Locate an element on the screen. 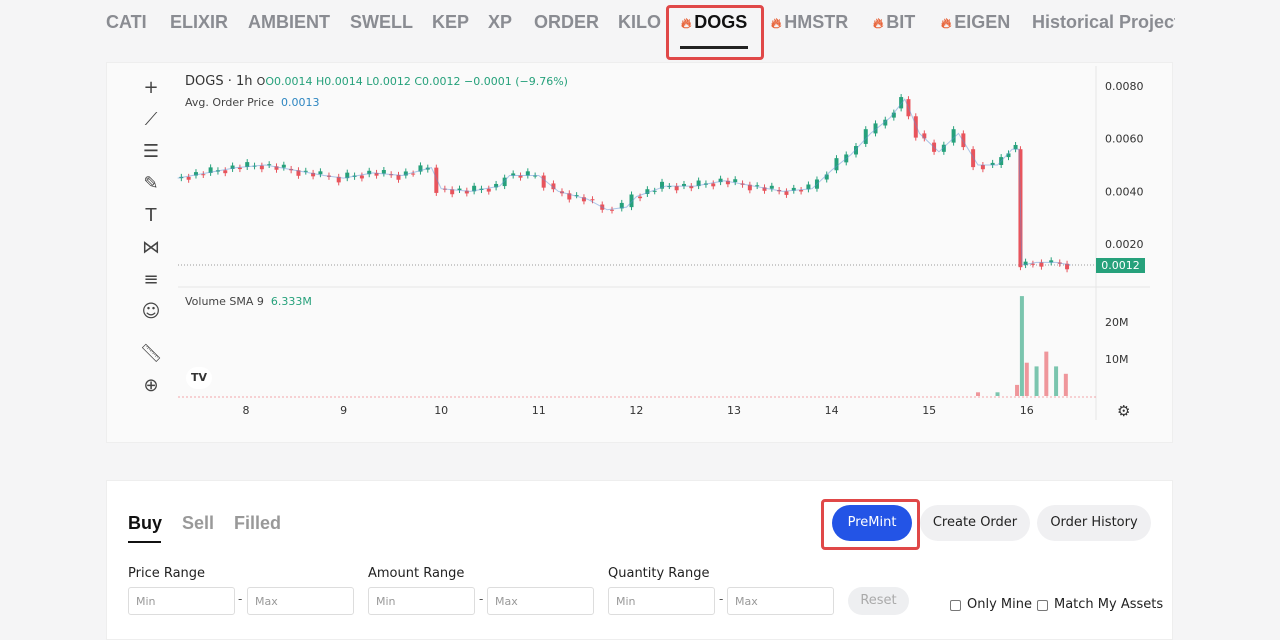 The width and height of the screenshot is (1280, 640). tab-filled: Filled is located at coordinates (258, 523).